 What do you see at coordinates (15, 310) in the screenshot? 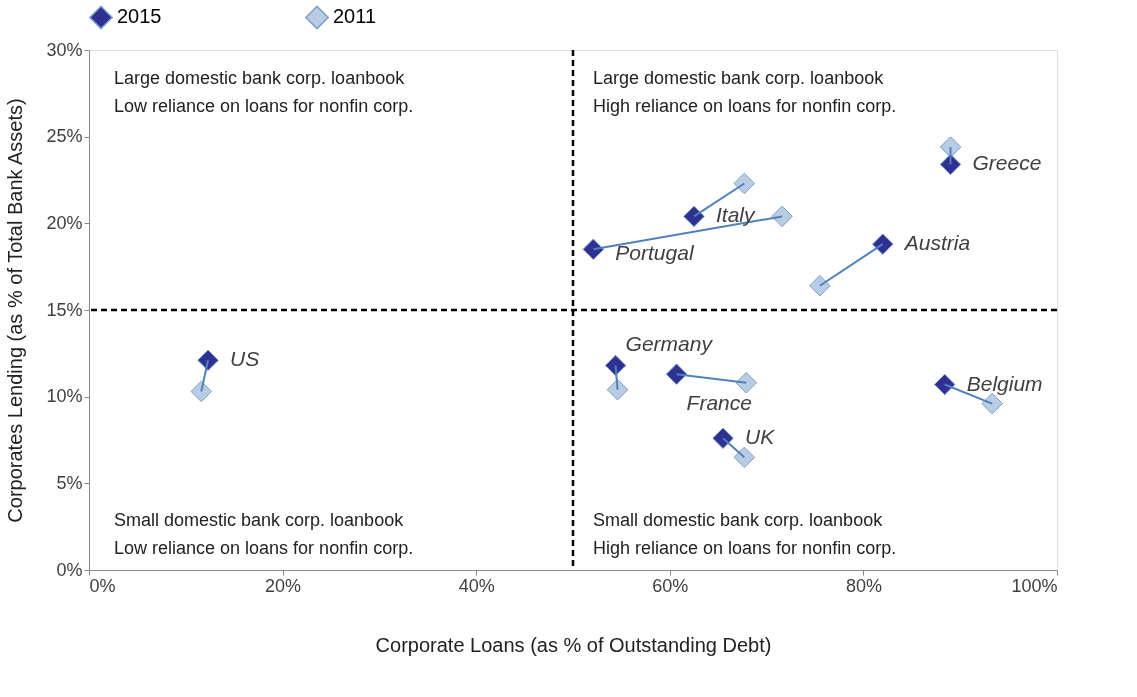
I see `y-axis-title: Corporates Lending (as % of Total Bank Assets)` at bounding box center [15, 310].